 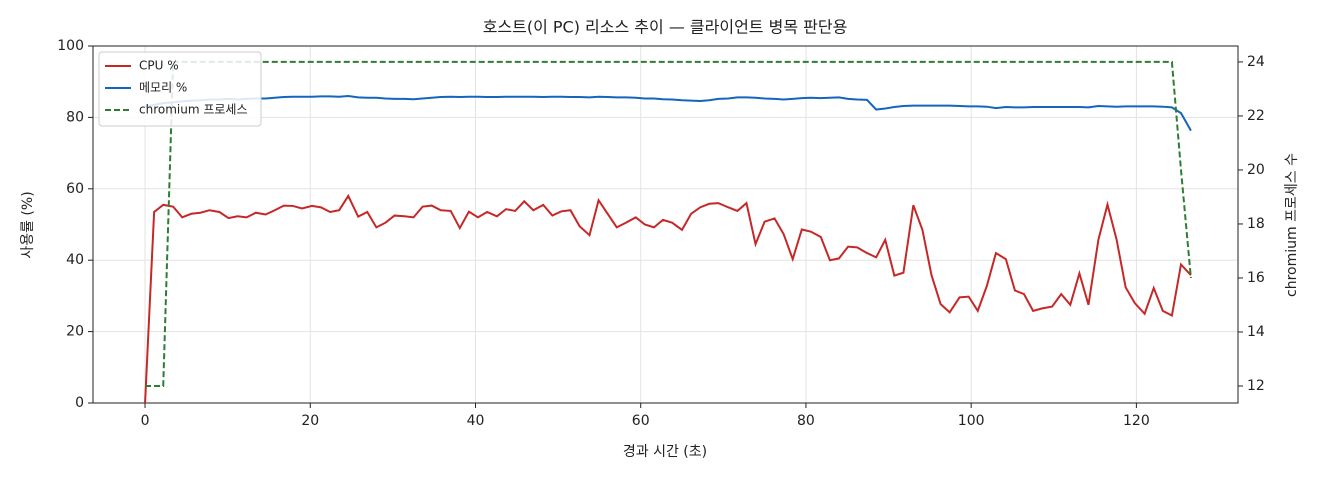 I want to click on x-tick-label: 40, so click(x=476, y=421).